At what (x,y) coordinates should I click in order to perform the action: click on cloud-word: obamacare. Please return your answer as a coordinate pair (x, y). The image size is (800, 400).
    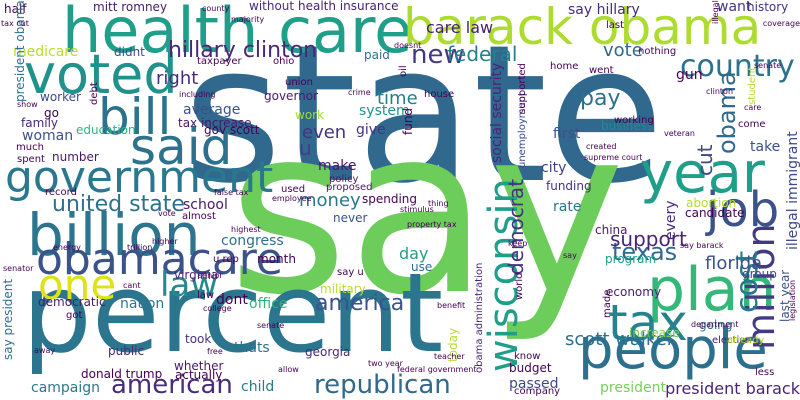
    Looking at the image, I should click on (159, 259).